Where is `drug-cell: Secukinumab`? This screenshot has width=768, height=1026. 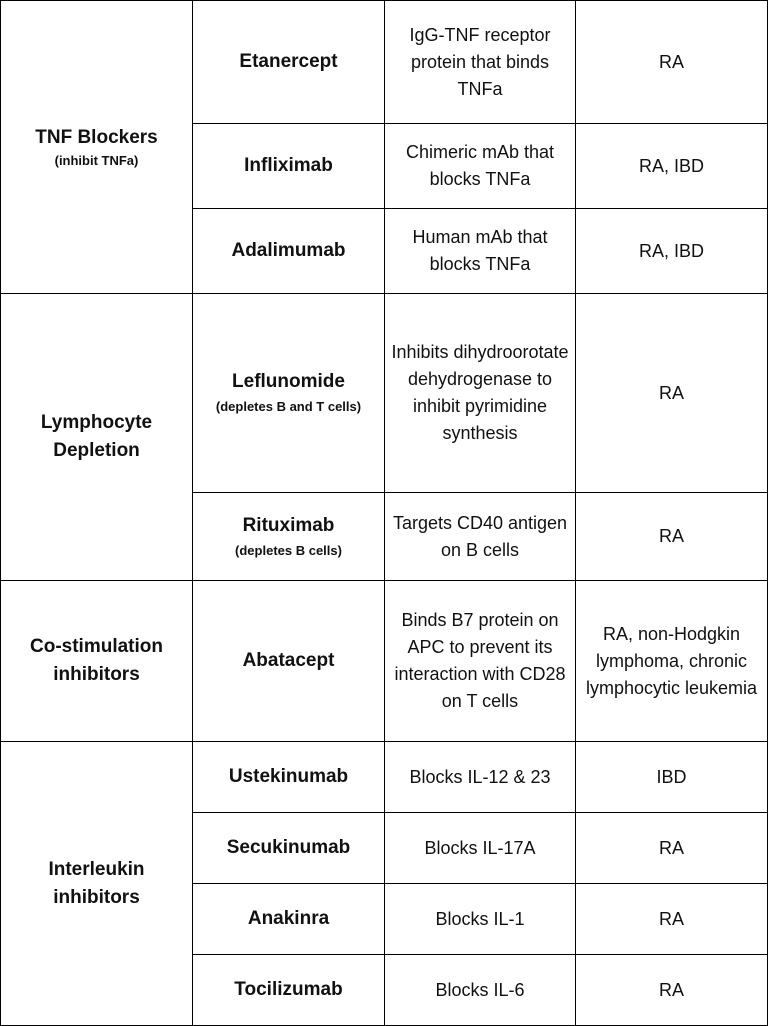
drug-cell: Secukinumab is located at coordinates (288, 848).